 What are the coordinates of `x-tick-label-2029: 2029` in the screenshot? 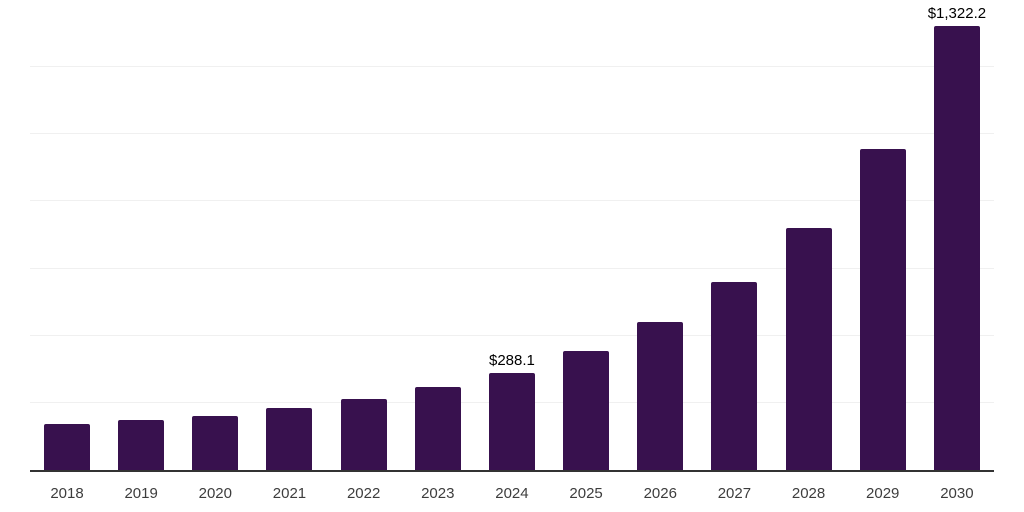 It's located at (883, 493).